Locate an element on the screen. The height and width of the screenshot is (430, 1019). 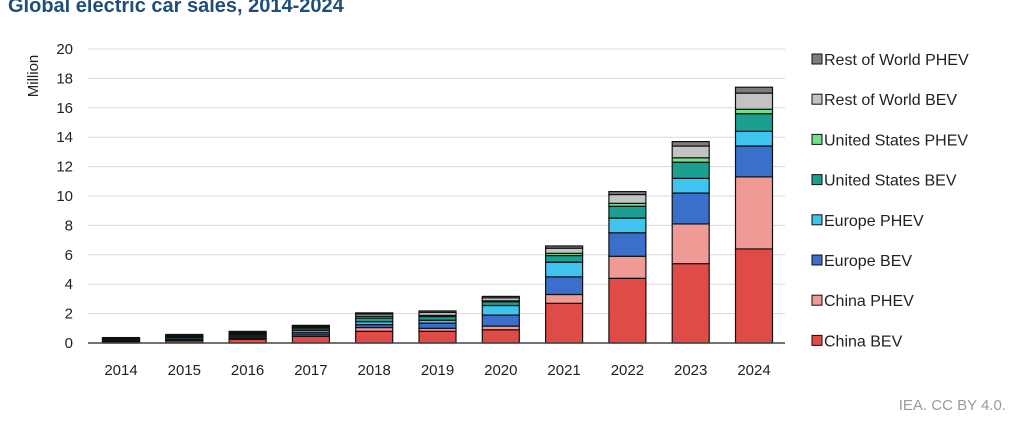
legend-label: Rest of World PHEV is located at coordinates (896, 60).